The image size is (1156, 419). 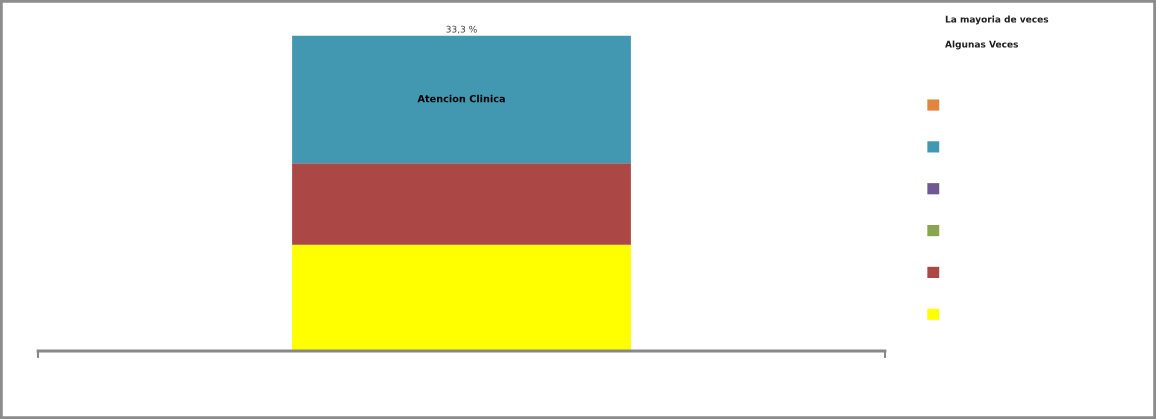 What do you see at coordinates (982, 45) in the screenshot?
I see `text: Algunas Veces` at bounding box center [982, 45].